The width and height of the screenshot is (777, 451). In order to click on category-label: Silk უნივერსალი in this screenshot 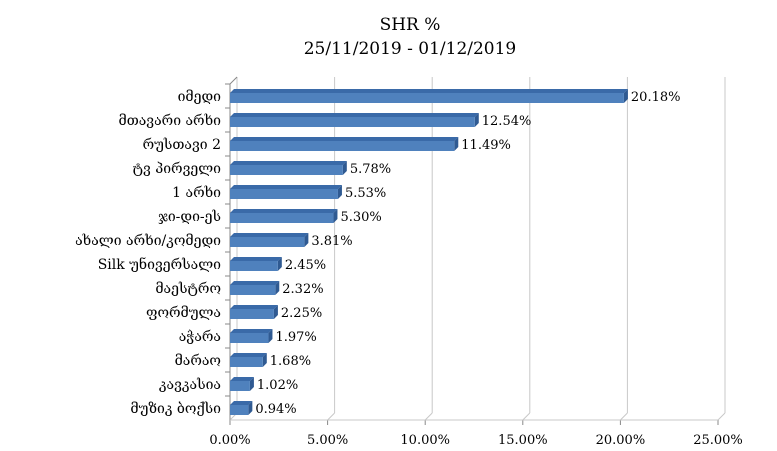, I will do `click(159, 264)`.